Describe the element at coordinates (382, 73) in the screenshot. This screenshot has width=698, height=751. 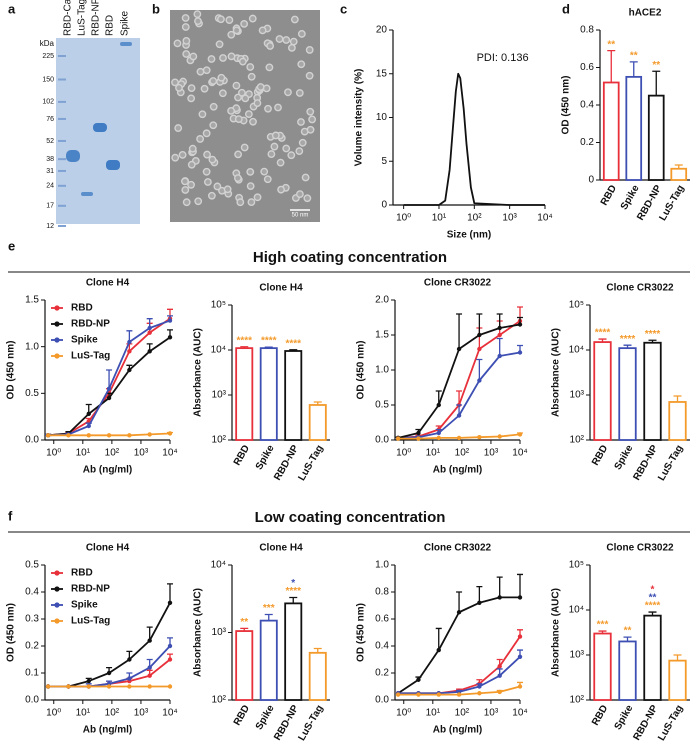
I see `y-tick-label: 15` at that location.